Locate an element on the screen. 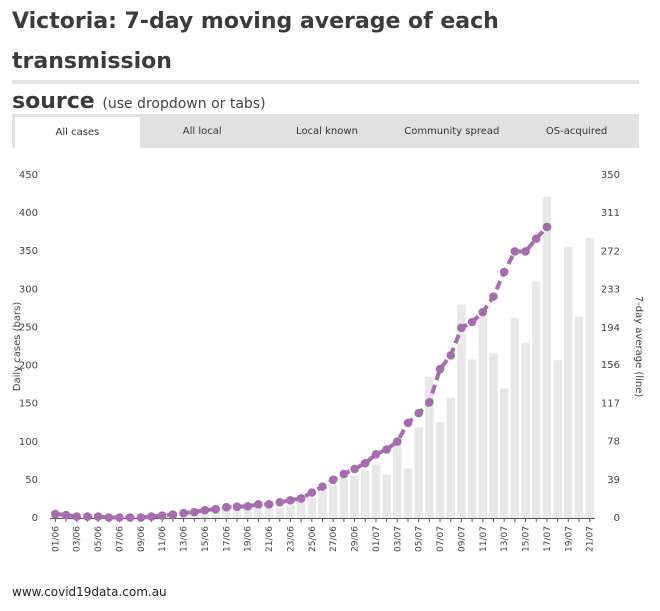 Image resolution: width=660 pixels, height=611 pixels. y-left-tick-label: 100 is located at coordinates (28, 442).